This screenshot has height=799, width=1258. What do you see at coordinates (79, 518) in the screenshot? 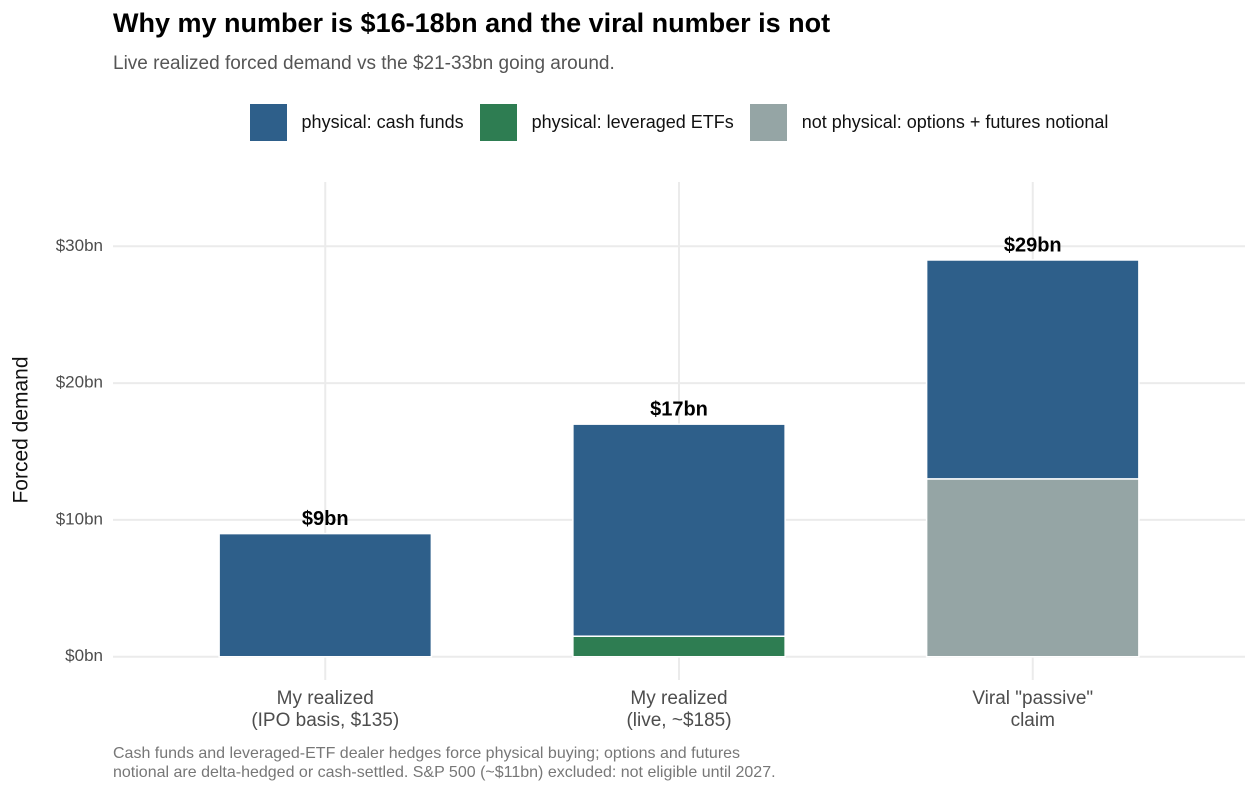
I see `y-tick-label: $10bn` at bounding box center [79, 518].